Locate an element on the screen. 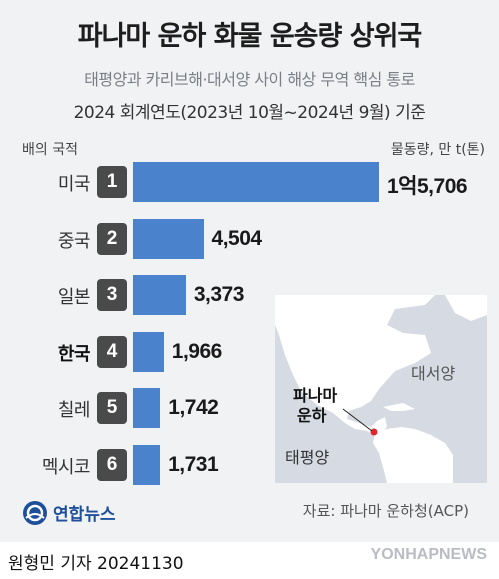 This screenshot has height=579, width=499. value-label: 1,742 is located at coordinates (193, 407).